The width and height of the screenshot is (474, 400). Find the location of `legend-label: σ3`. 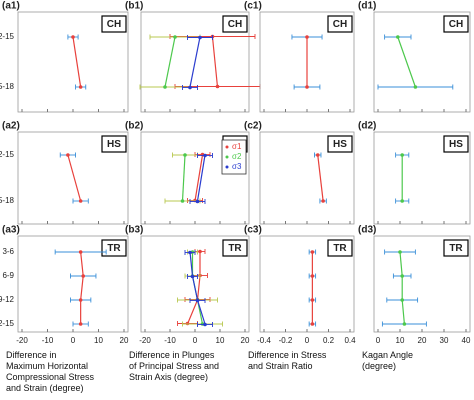

legend-label: σ3 is located at coordinates (237, 166).